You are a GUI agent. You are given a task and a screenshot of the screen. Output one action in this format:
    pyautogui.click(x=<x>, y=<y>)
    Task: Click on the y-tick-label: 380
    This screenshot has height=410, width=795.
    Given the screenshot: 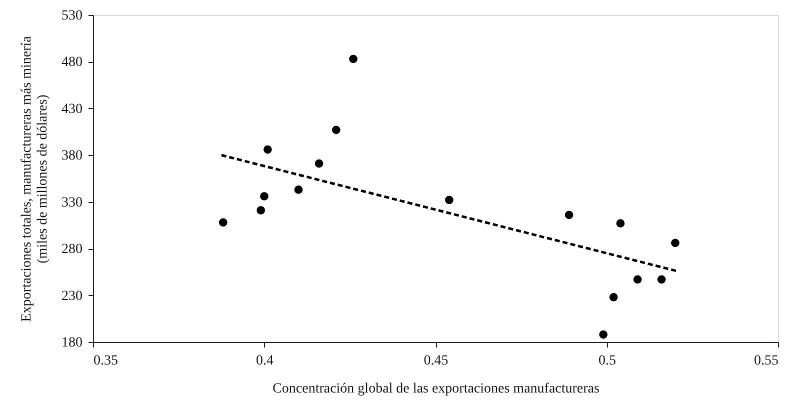 What is the action you would take?
    pyautogui.click(x=72, y=156)
    